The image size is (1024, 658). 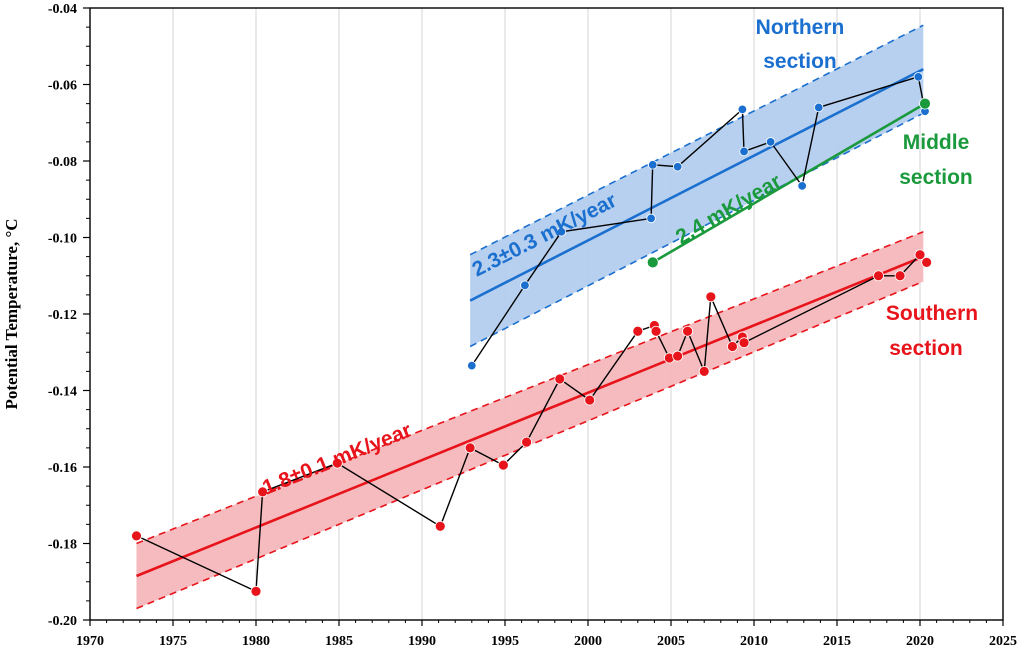 What do you see at coordinates (422, 641) in the screenshot?
I see `x-tick-label: 1990` at bounding box center [422, 641].